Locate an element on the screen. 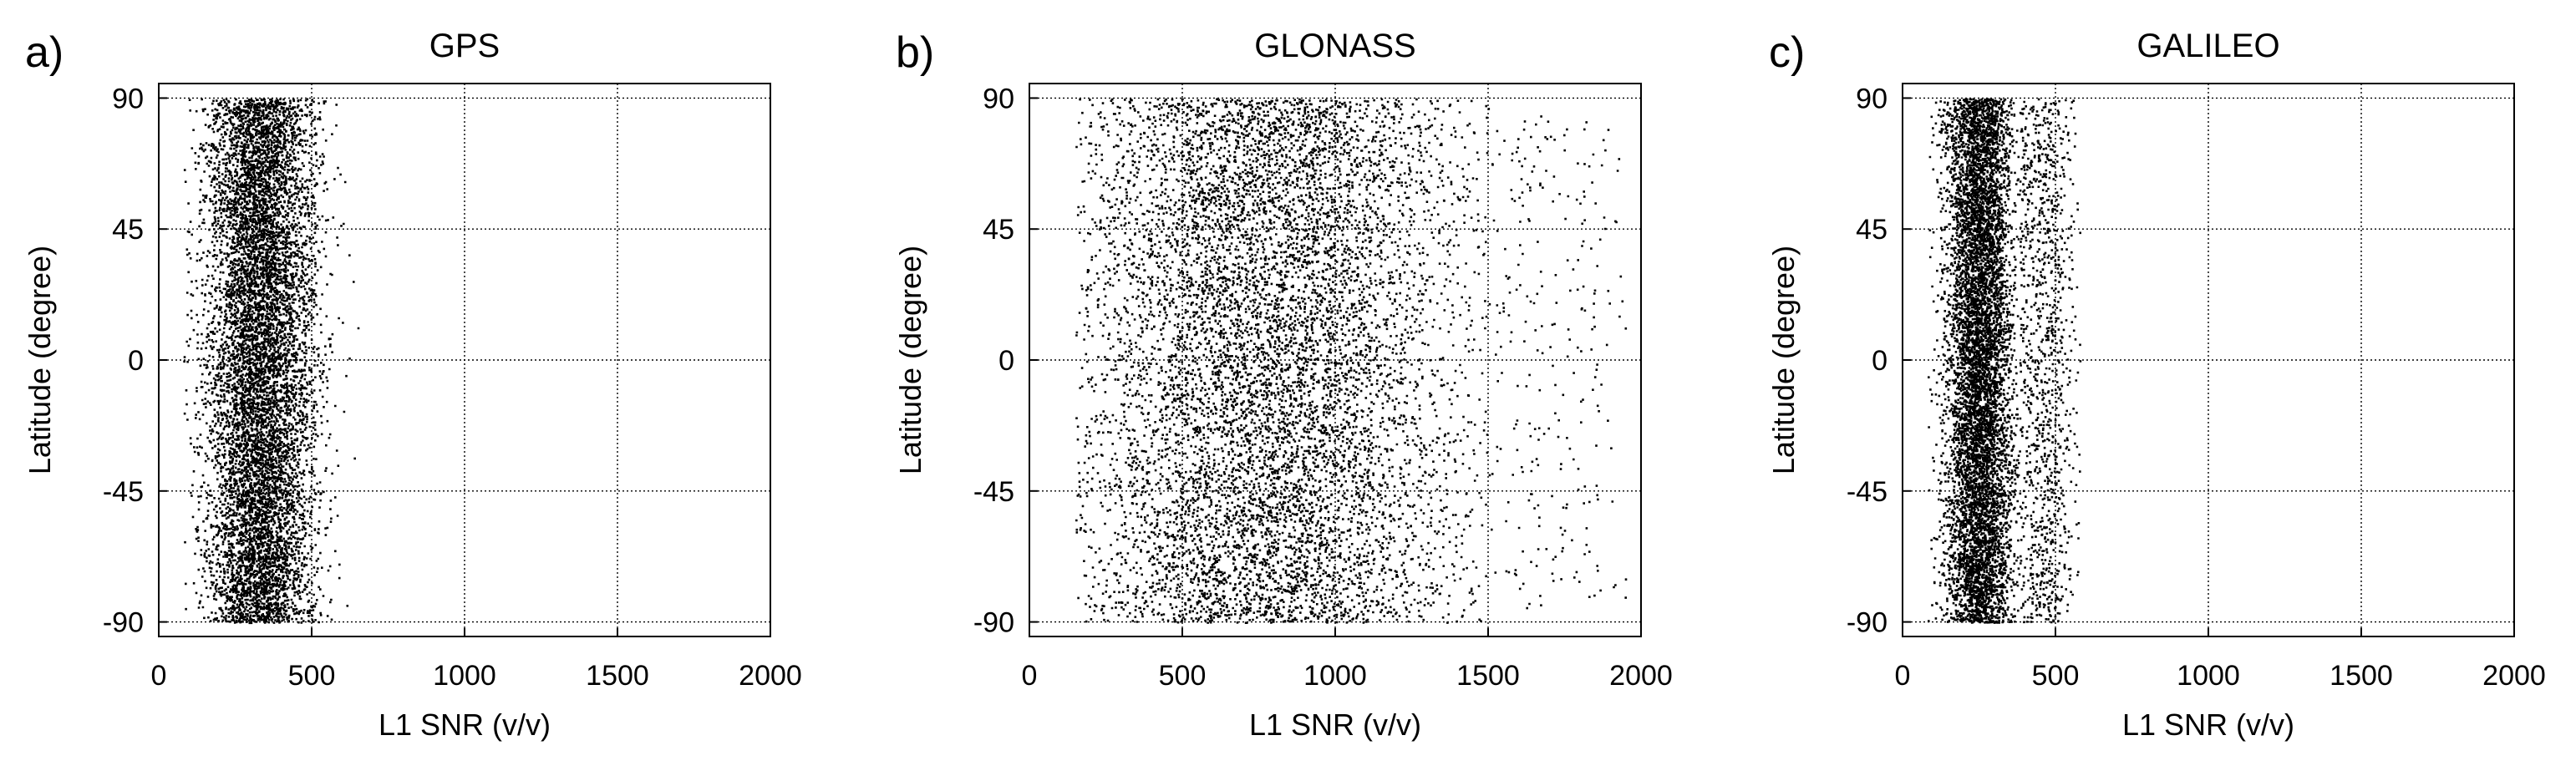 This screenshot has height=781, width=2576. chart-title: GPS is located at coordinates (464, 46).